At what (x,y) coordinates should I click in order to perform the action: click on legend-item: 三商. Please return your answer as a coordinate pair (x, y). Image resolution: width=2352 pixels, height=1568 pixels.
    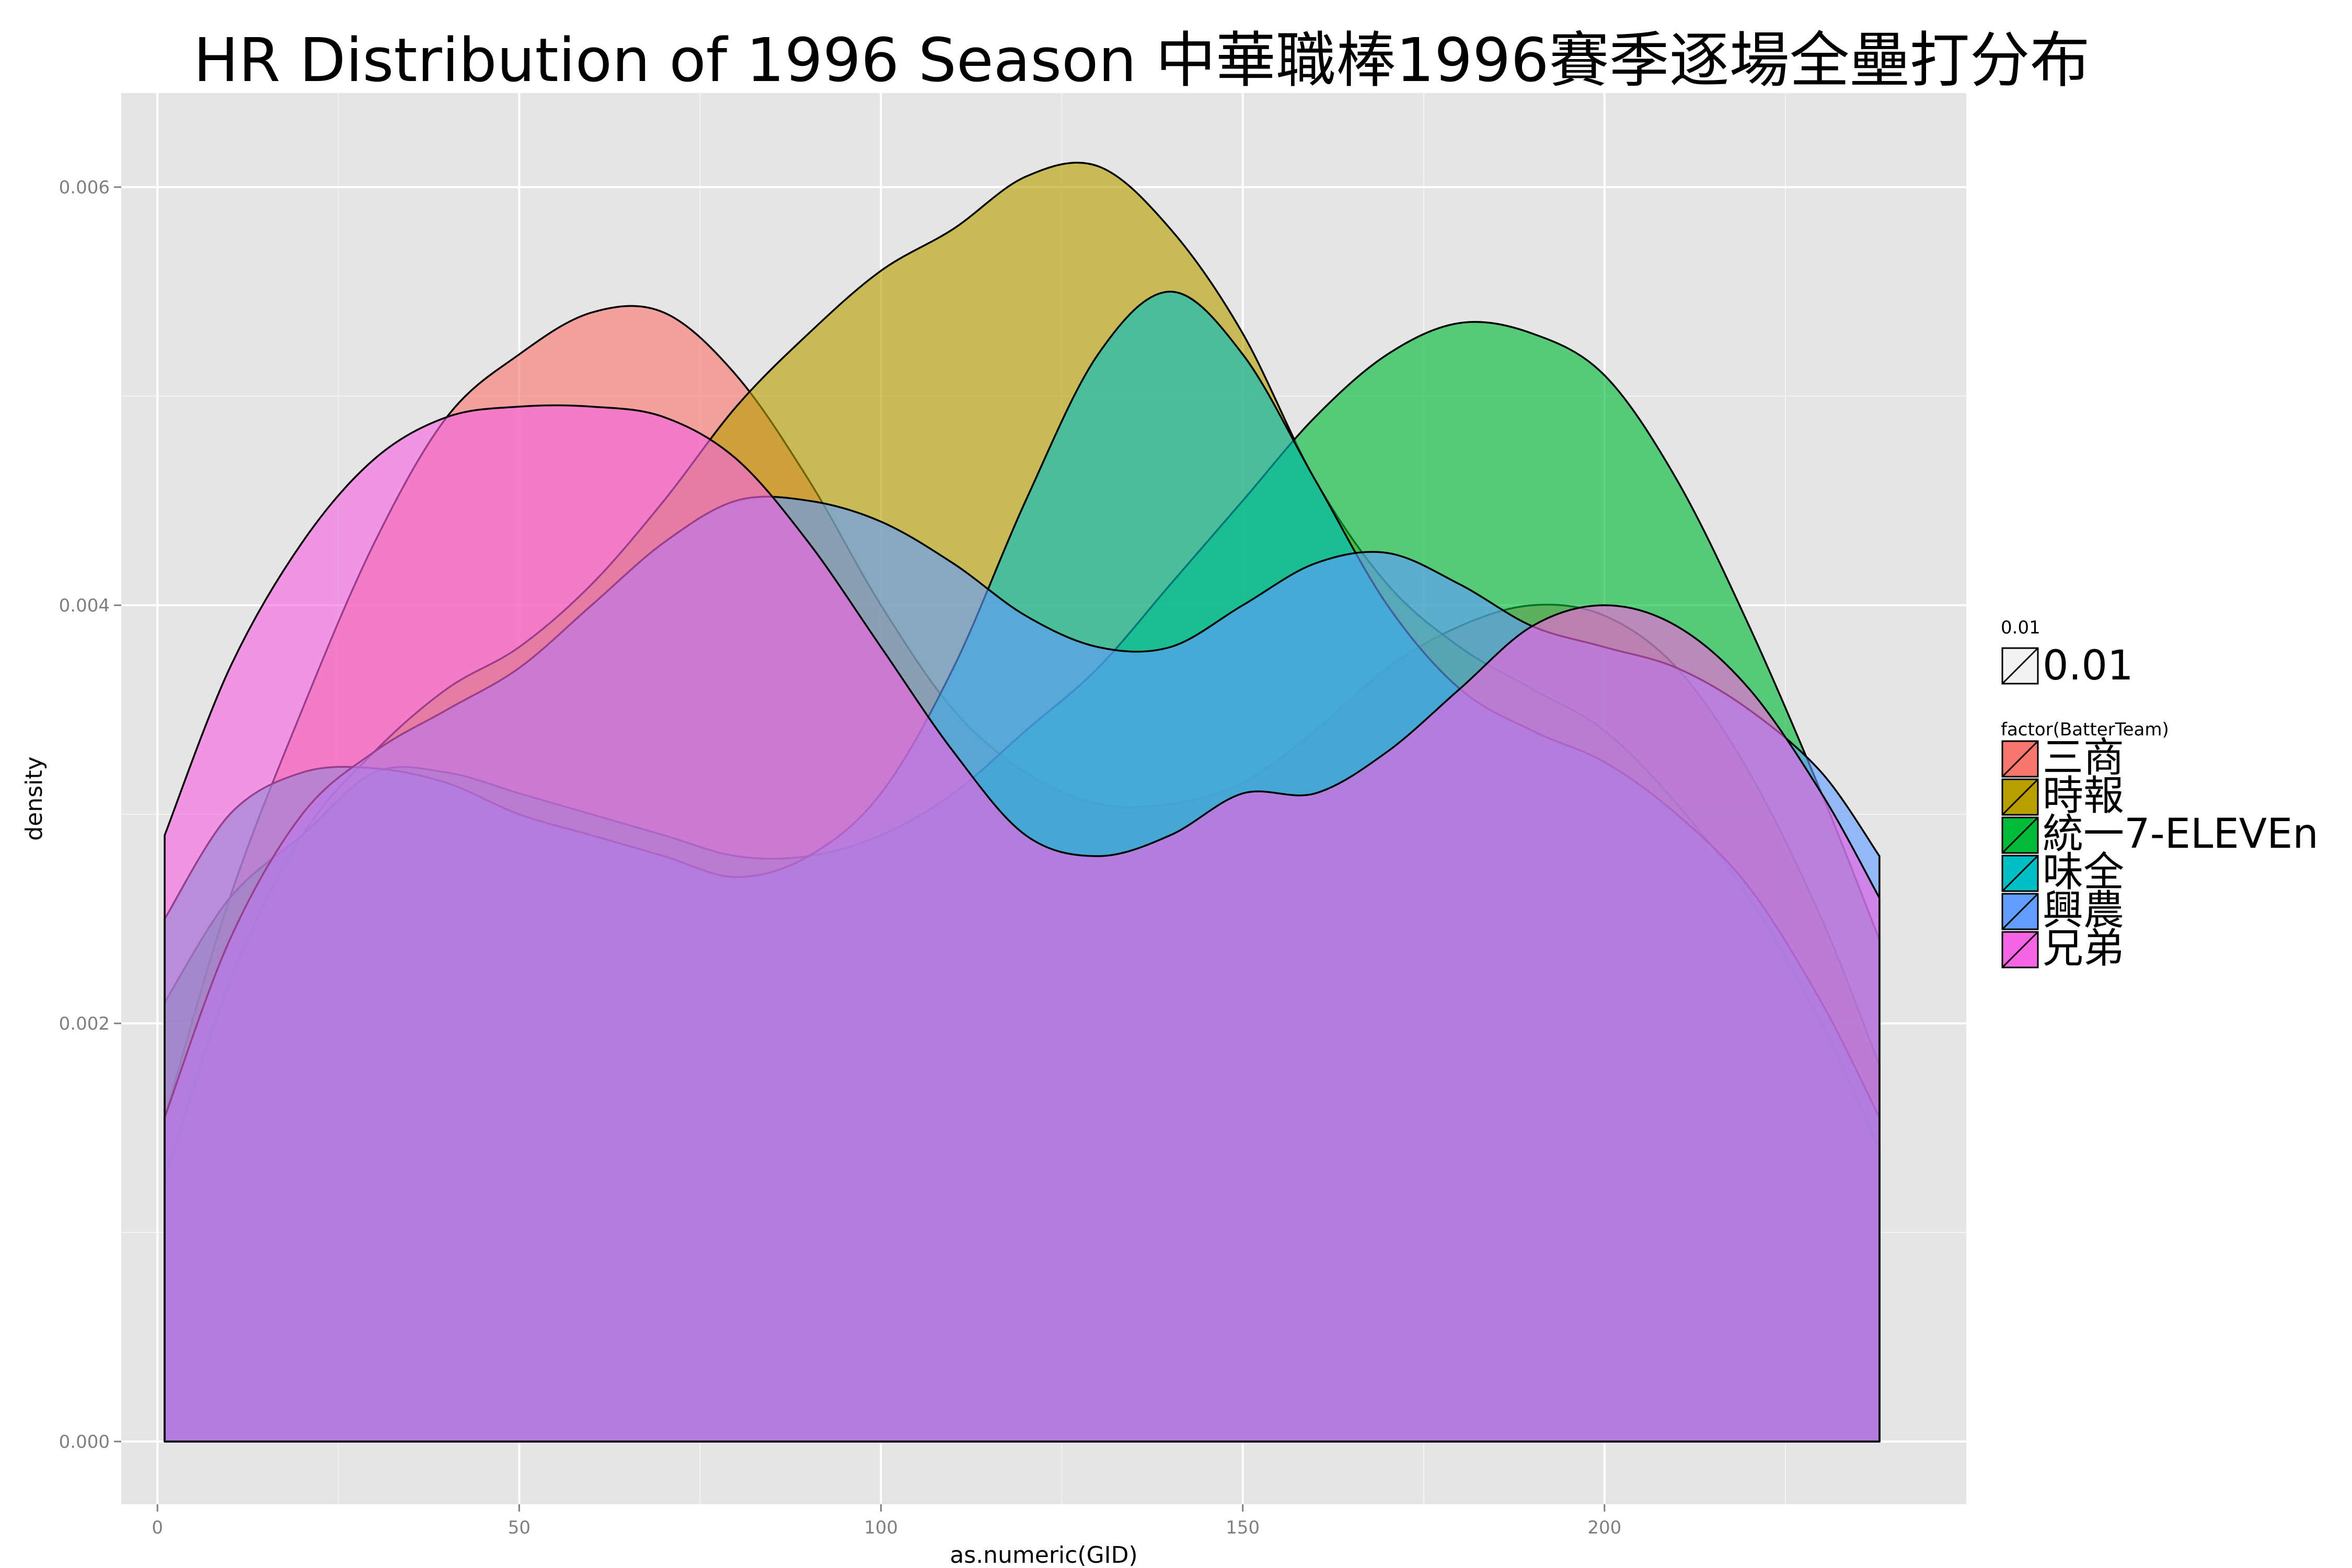
    Looking at the image, I should click on (2062, 757).